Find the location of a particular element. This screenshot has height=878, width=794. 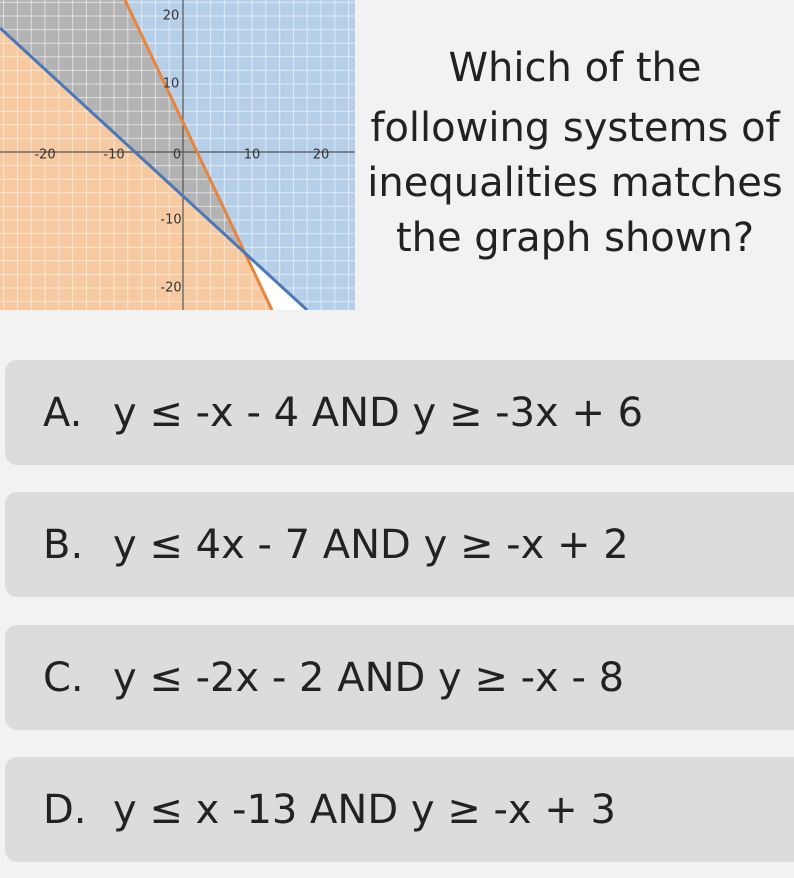

x-tick-label: 20 is located at coordinates (321, 155).